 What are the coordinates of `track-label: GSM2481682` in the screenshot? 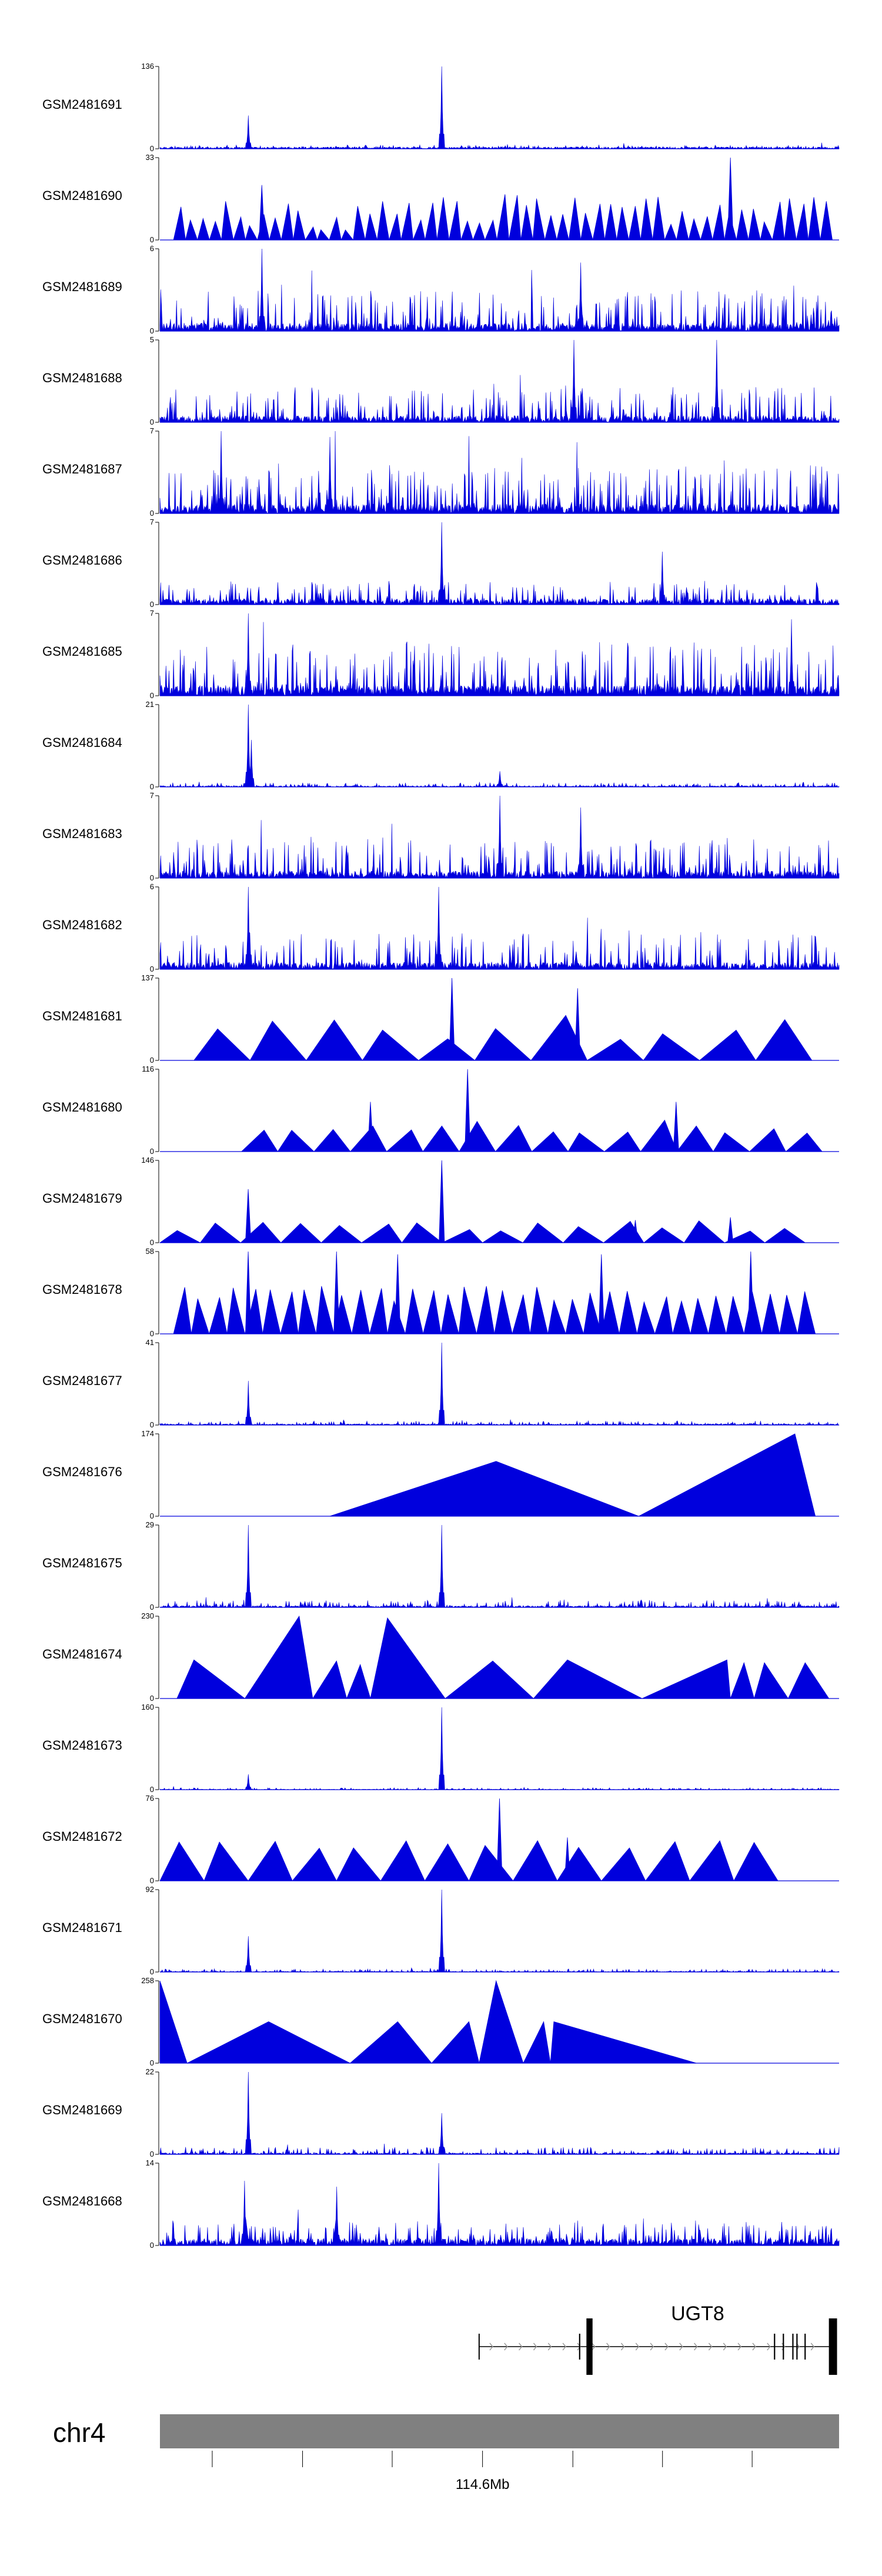 It's located at (82, 924).